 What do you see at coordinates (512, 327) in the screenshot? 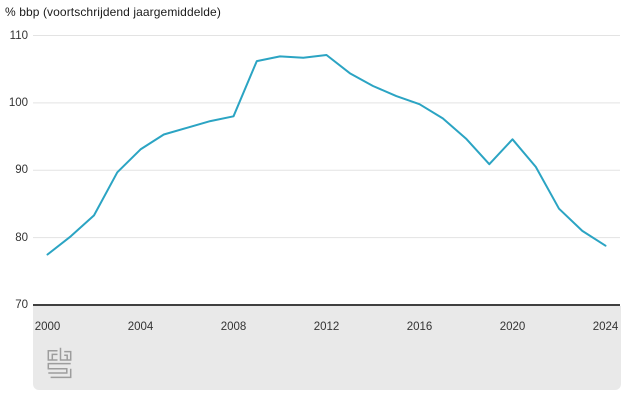
I see `x-axis-tick-label-2020: 2020` at bounding box center [512, 327].